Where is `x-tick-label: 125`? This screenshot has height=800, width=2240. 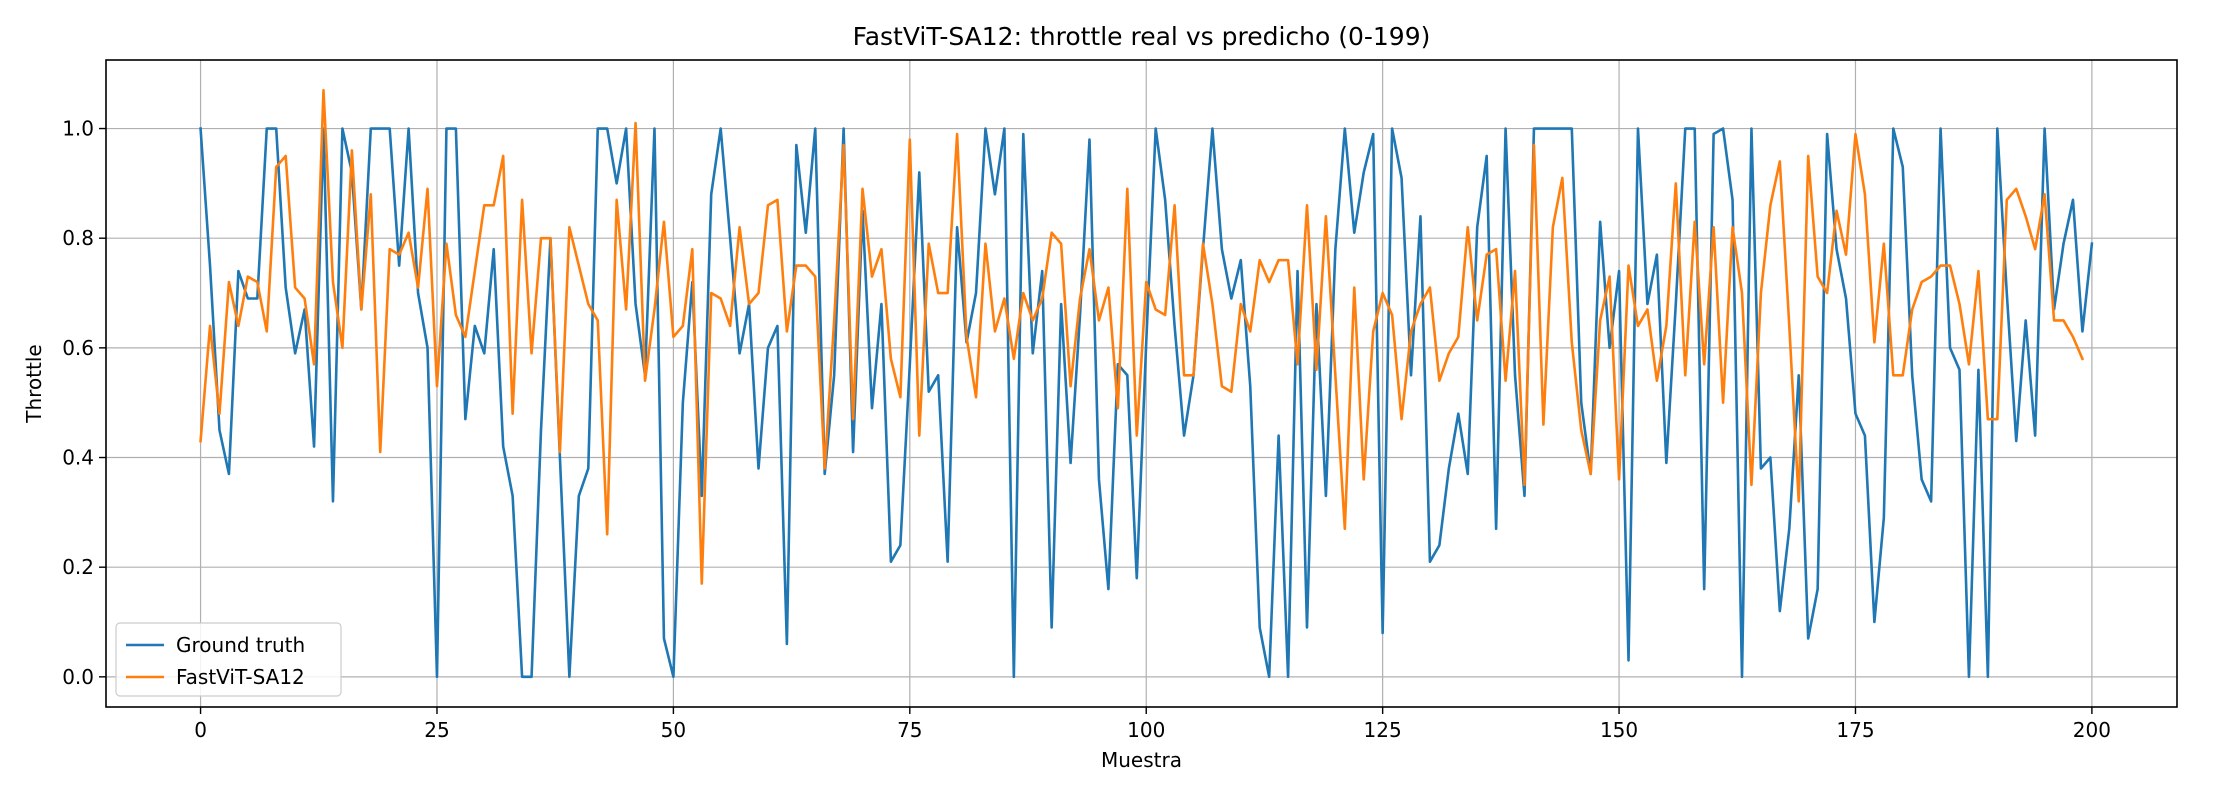 x-tick-label: 125 is located at coordinates (1383, 730).